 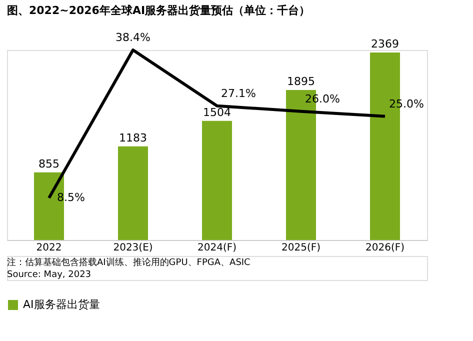 What do you see at coordinates (238, 93) in the screenshot?
I see `data-label: 27.1%` at bounding box center [238, 93].